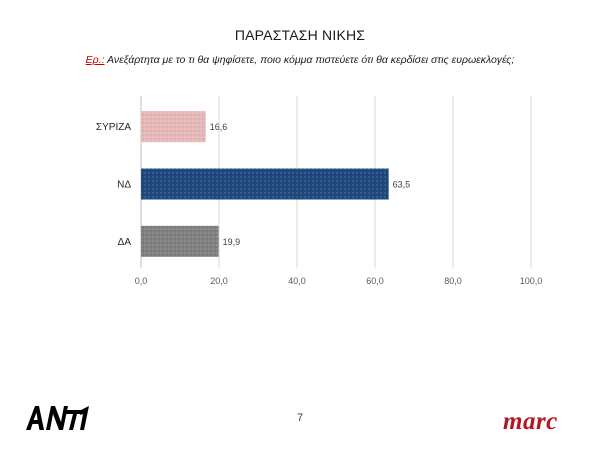 The height and width of the screenshot is (449, 600). Describe the element at coordinates (125, 242) in the screenshot. I see `category-label: ΔΑ` at that location.